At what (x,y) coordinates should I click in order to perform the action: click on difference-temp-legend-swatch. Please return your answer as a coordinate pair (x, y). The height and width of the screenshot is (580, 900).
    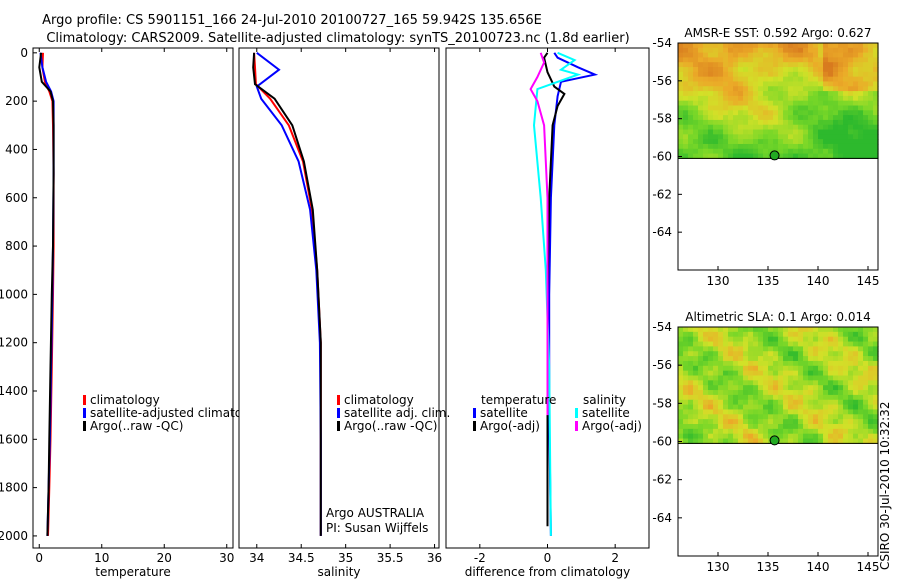
    Looking at the image, I should click on (474, 426).